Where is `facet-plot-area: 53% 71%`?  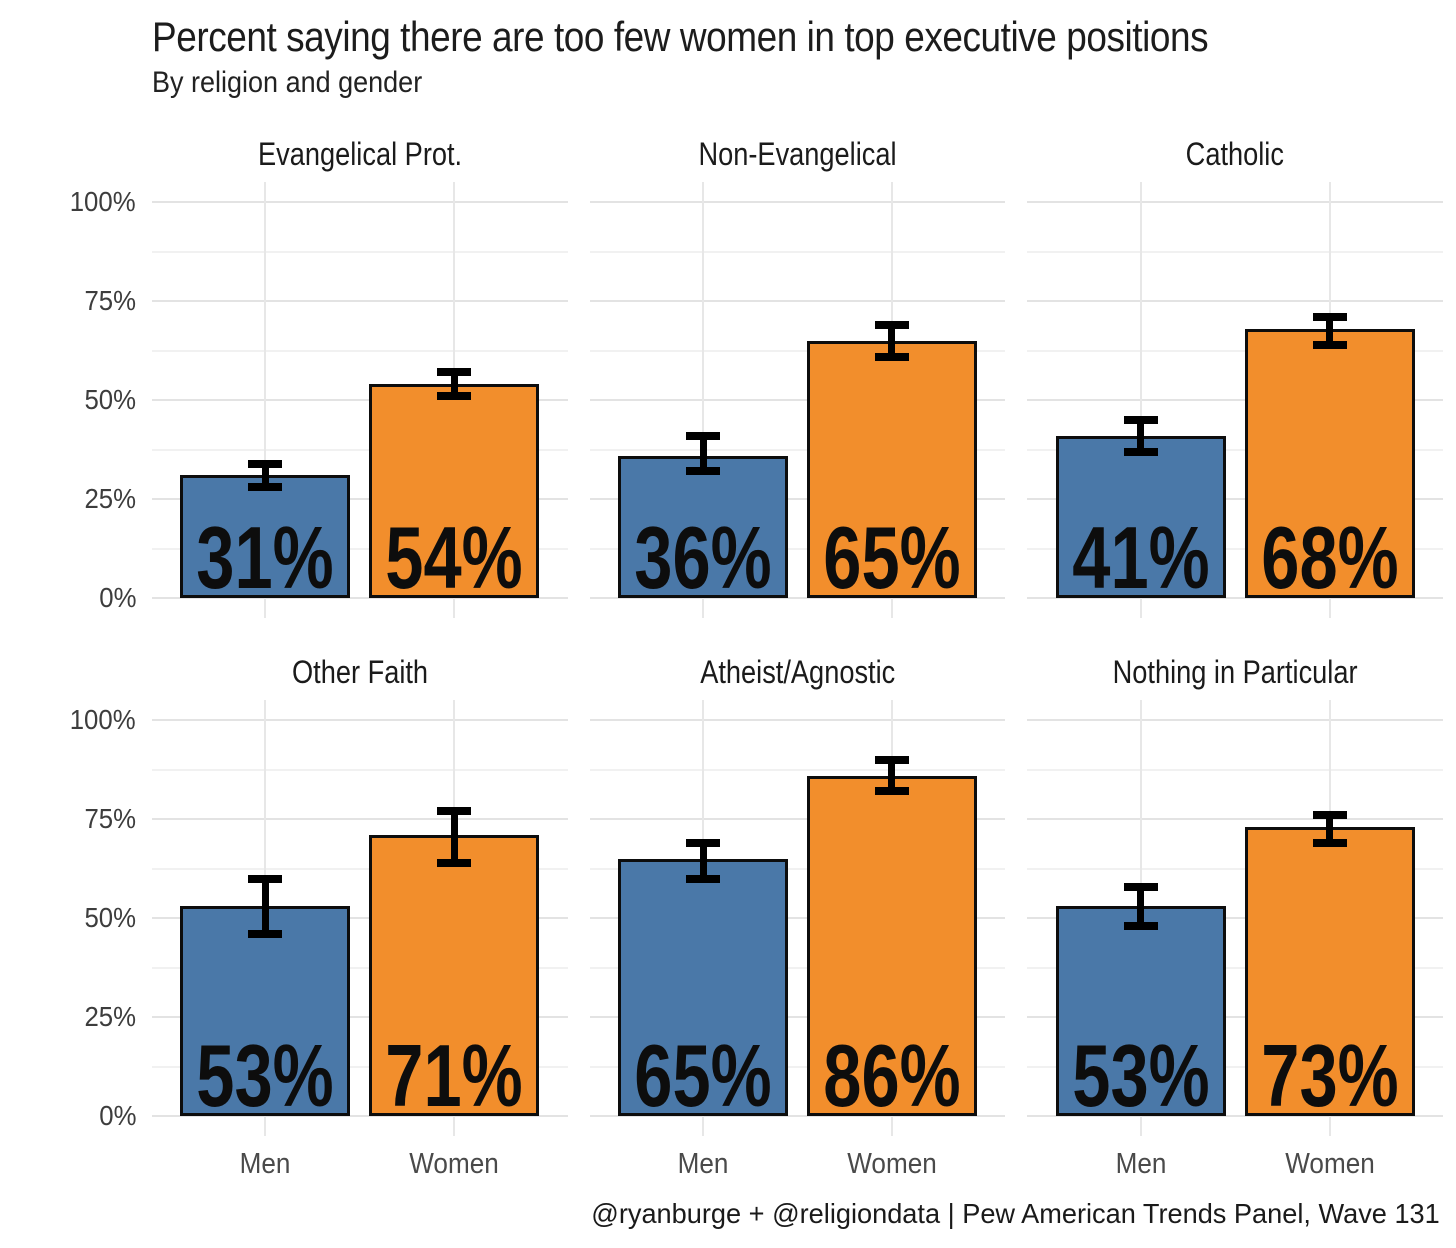
facet-plot-area: 53% 71% is located at coordinates (360, 918).